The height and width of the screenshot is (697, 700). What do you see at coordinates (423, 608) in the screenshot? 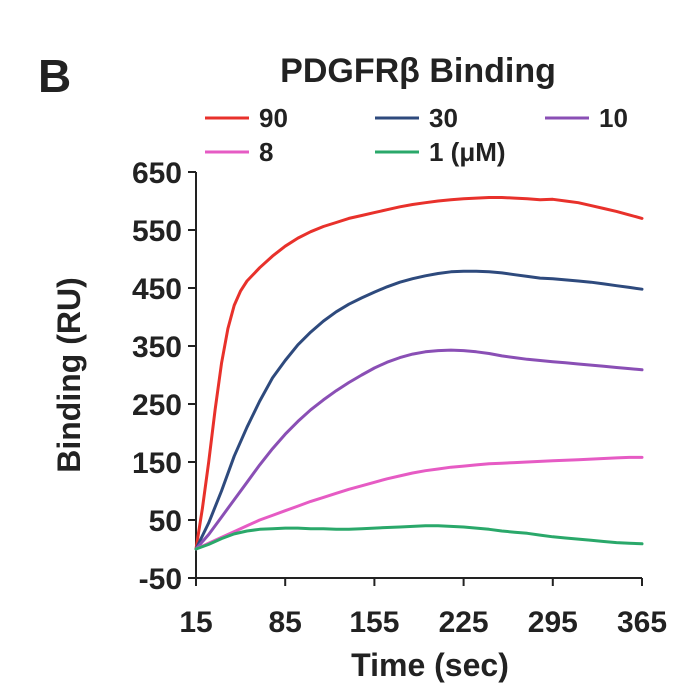
I see `x-ticks: 15 85 155 225 295 365` at bounding box center [423, 608].